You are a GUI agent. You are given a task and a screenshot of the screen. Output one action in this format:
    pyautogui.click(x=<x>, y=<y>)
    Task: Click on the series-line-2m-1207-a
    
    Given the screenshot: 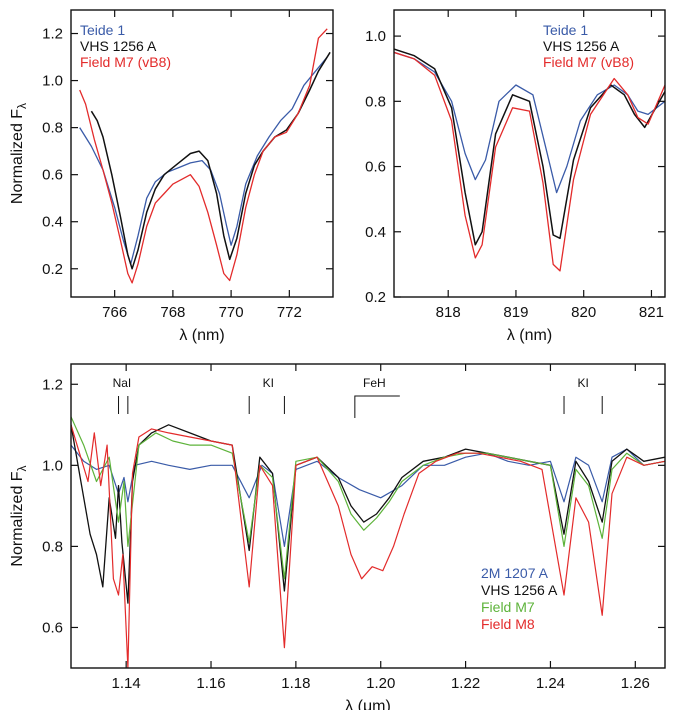 What is the action you would take?
    pyautogui.click(x=368, y=495)
    